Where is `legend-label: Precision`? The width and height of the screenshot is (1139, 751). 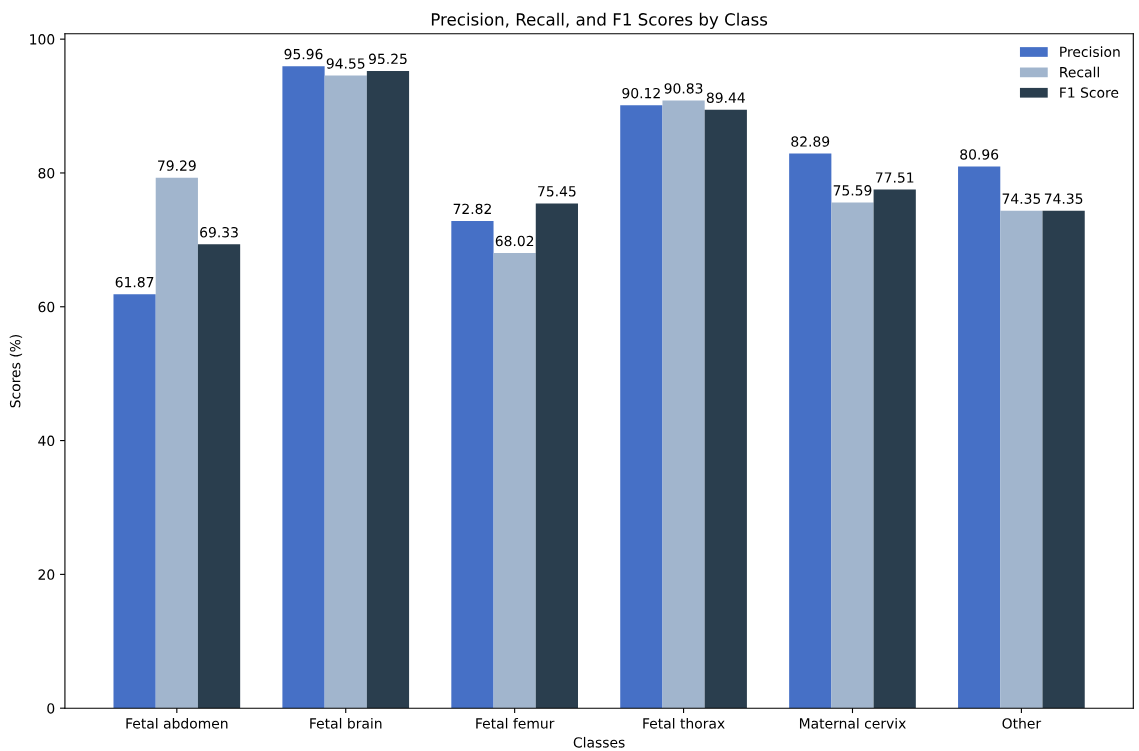
legend-label: Precision is located at coordinates (1090, 52).